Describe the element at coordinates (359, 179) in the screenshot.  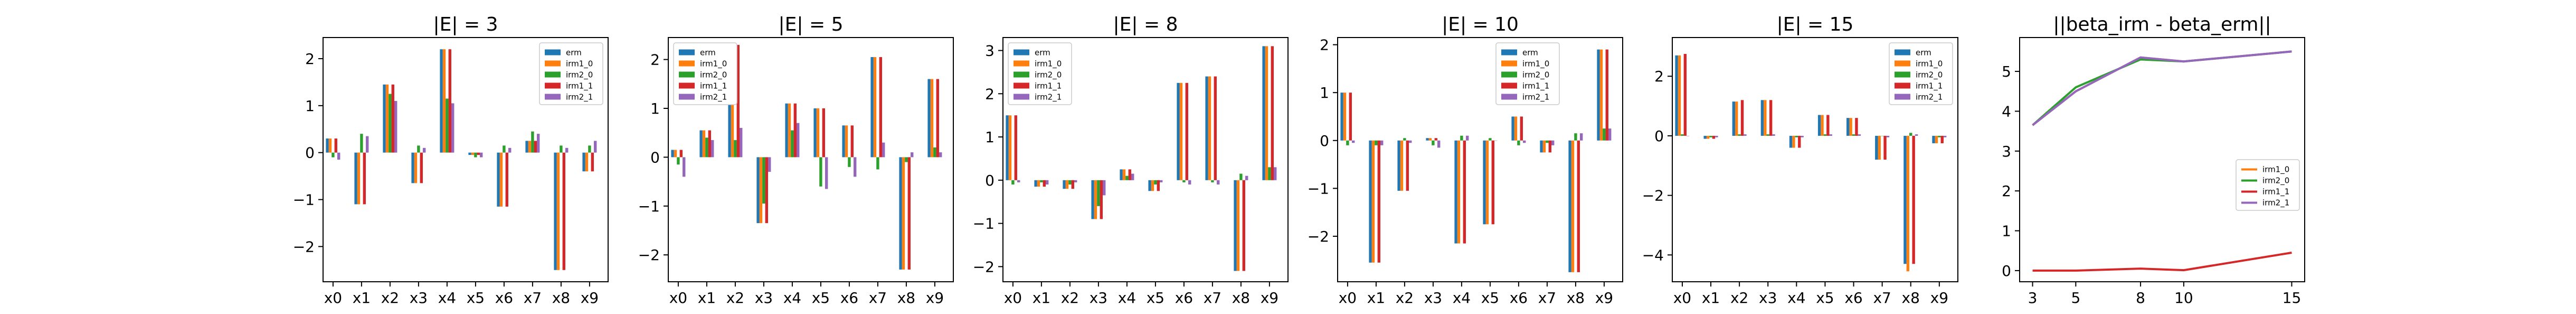
I see `bar-irm1_0-x1` at that location.